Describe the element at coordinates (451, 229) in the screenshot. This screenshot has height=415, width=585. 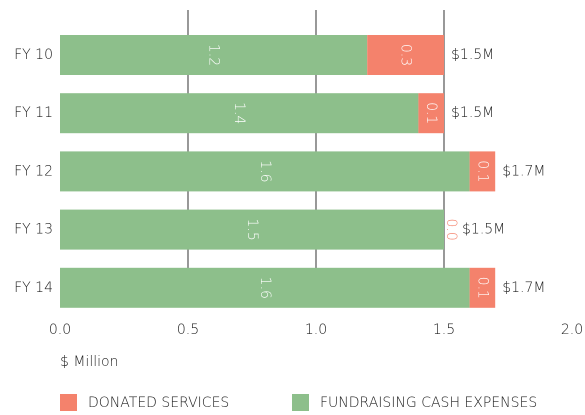
I see `value-label: 0.0` at that location.